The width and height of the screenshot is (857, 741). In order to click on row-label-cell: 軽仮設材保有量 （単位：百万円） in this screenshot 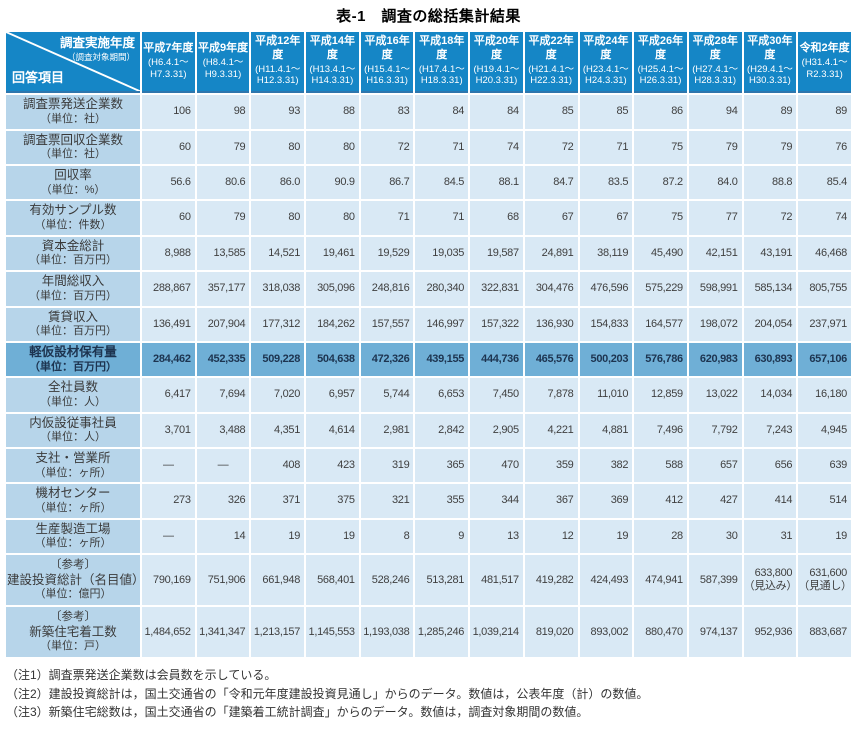, I will do `click(73, 359)`.